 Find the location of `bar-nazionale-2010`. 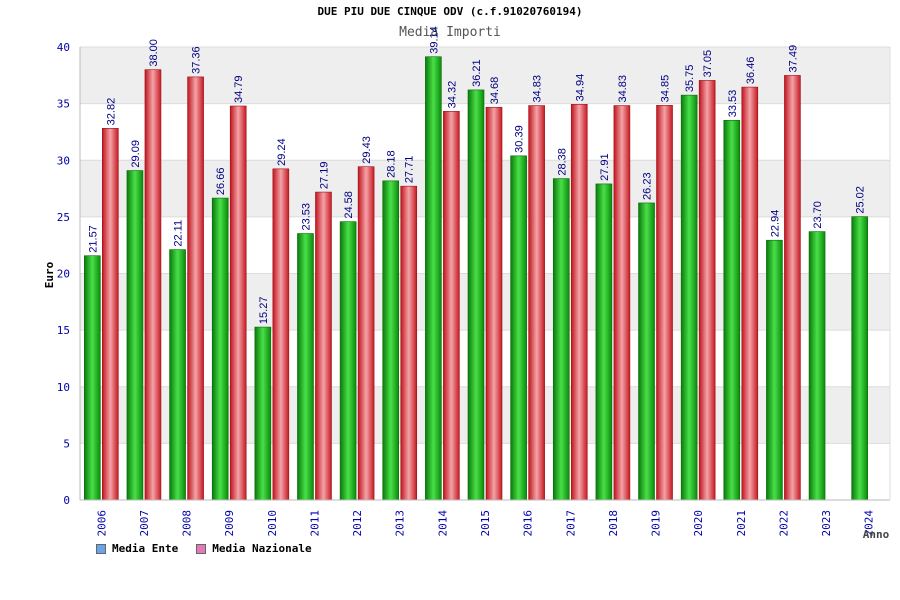

bar-nazionale-2010 is located at coordinates (281, 334).